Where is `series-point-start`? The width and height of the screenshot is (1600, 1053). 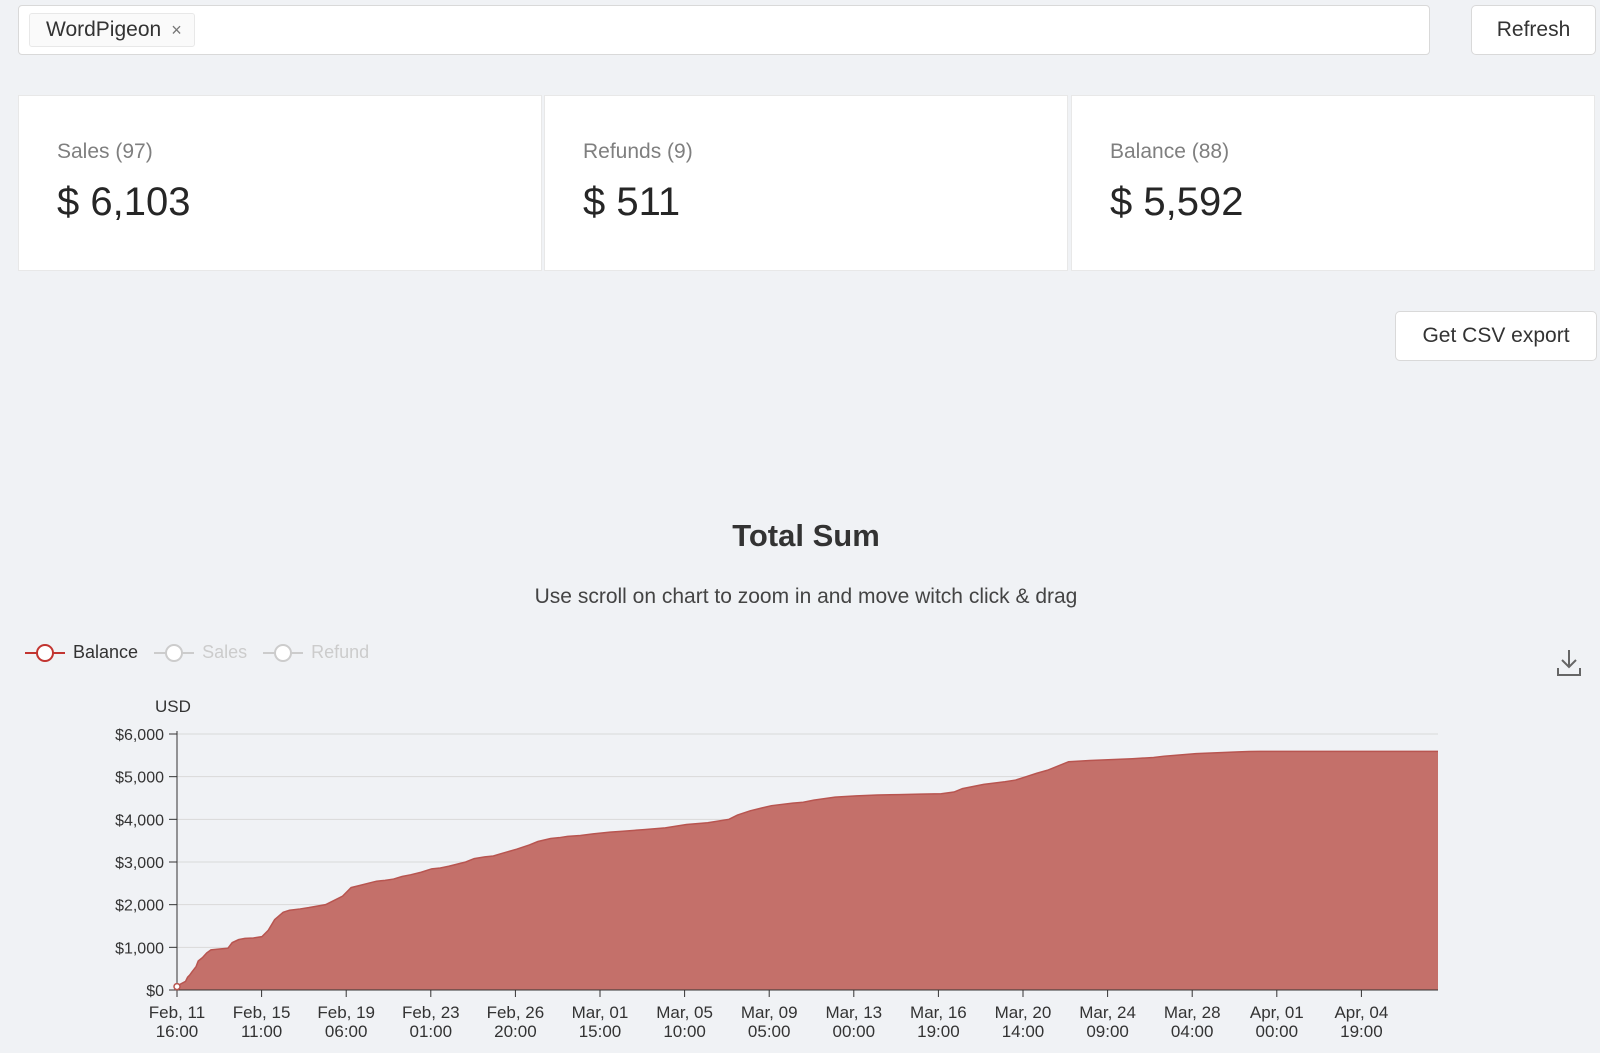
series-point-start is located at coordinates (177, 986).